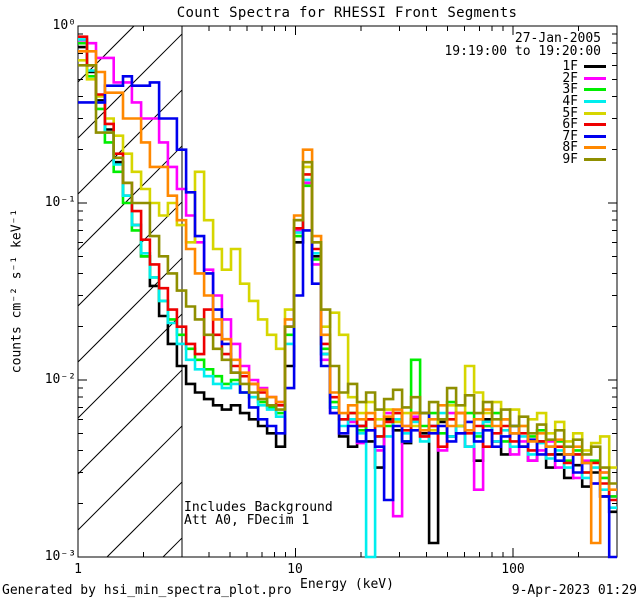 The image size is (640, 600). I want to click on legend-label: 6F, so click(570, 125).